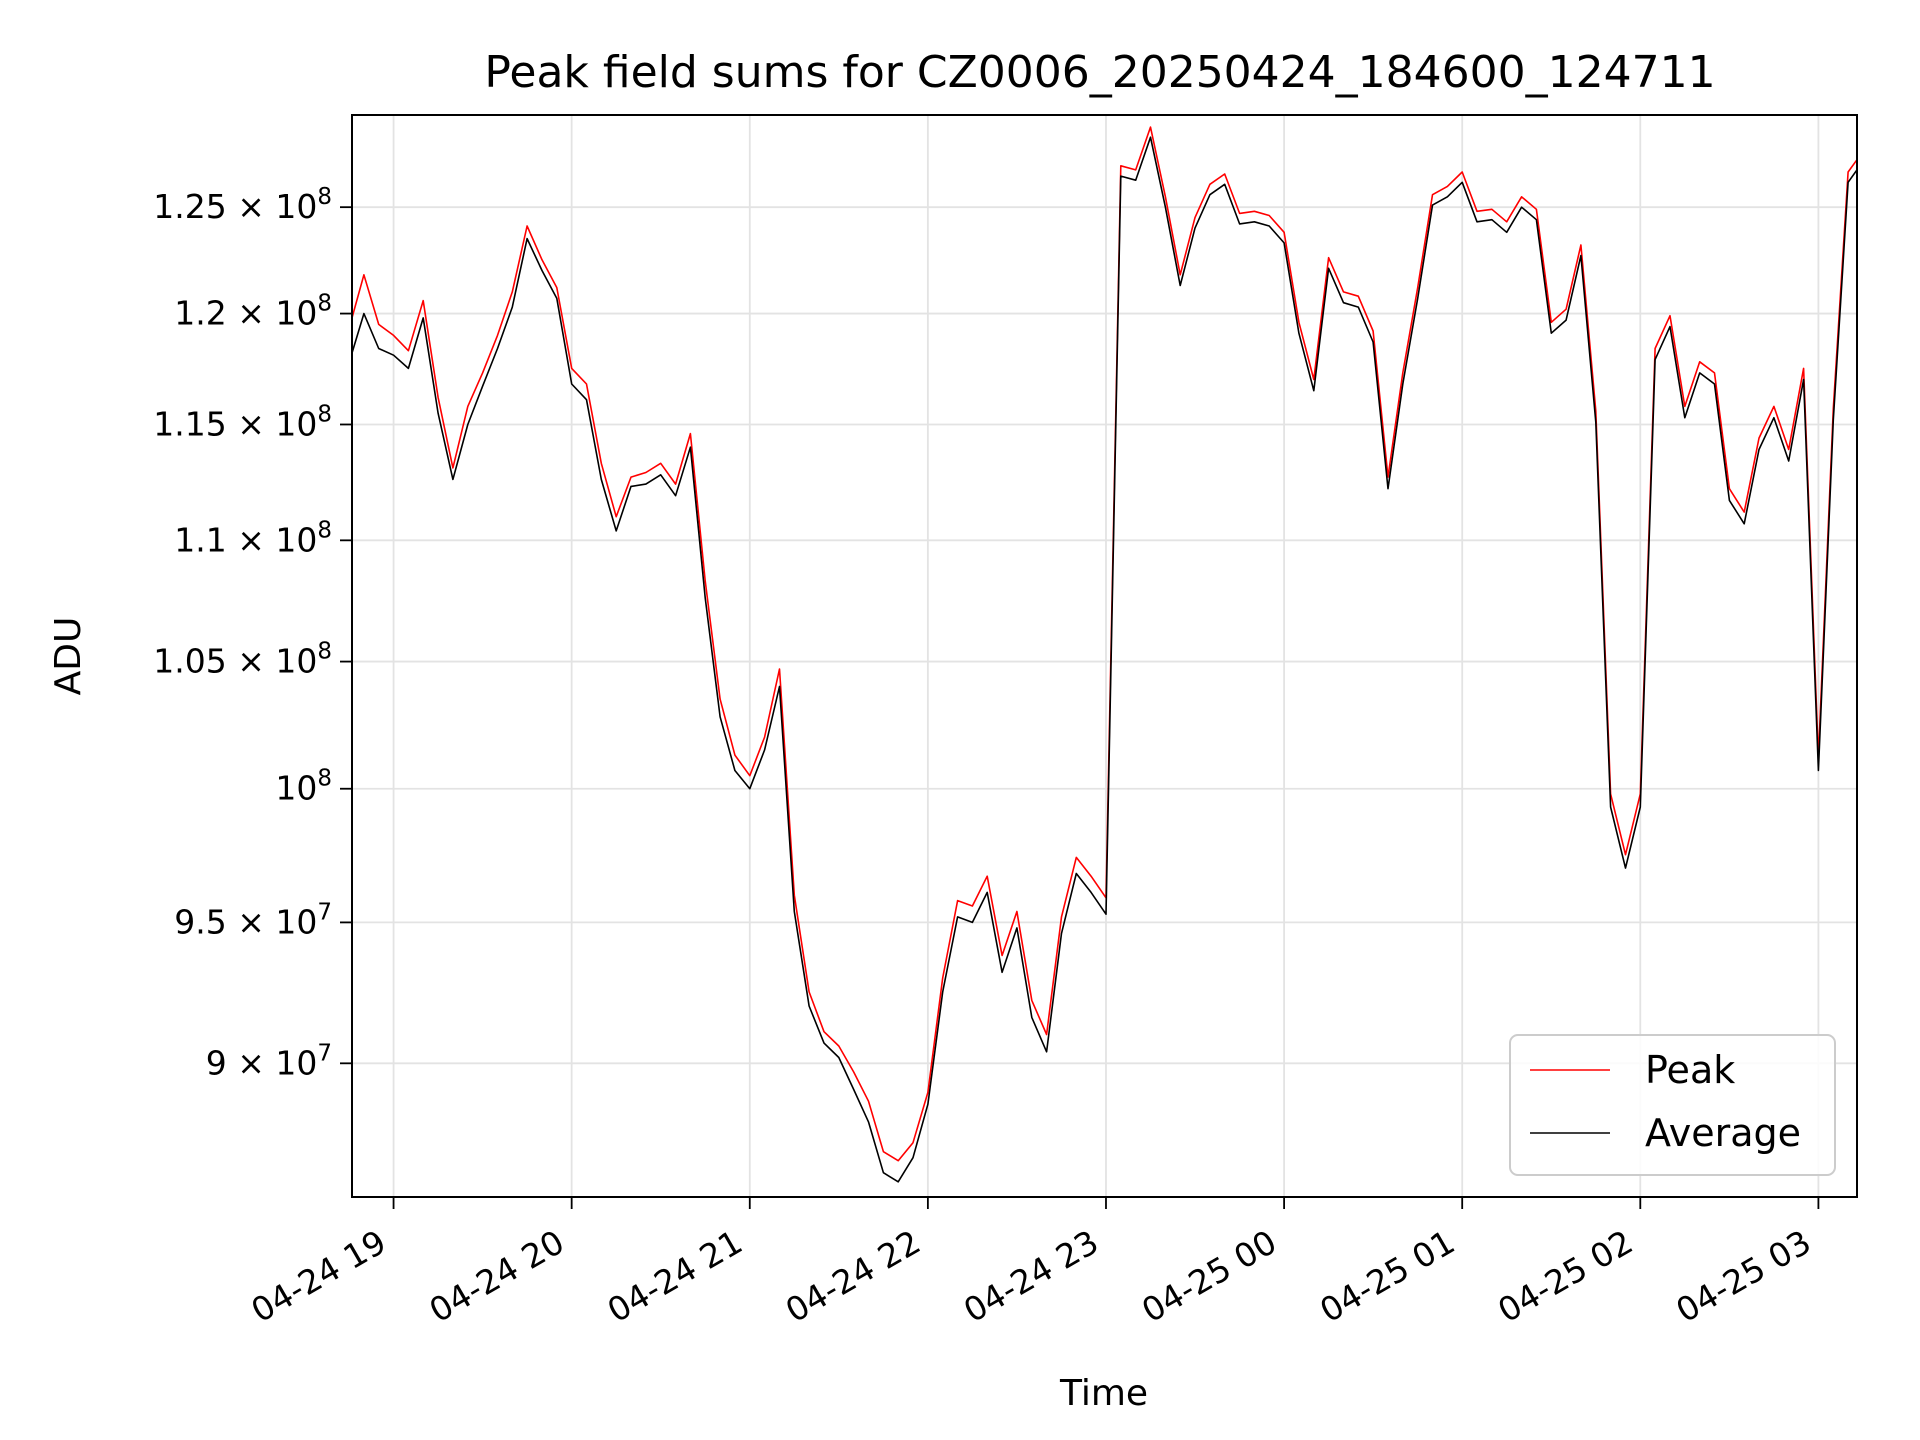  Describe the element at coordinates (1672, 1105) in the screenshot. I see `legend: Peak Average` at that location.